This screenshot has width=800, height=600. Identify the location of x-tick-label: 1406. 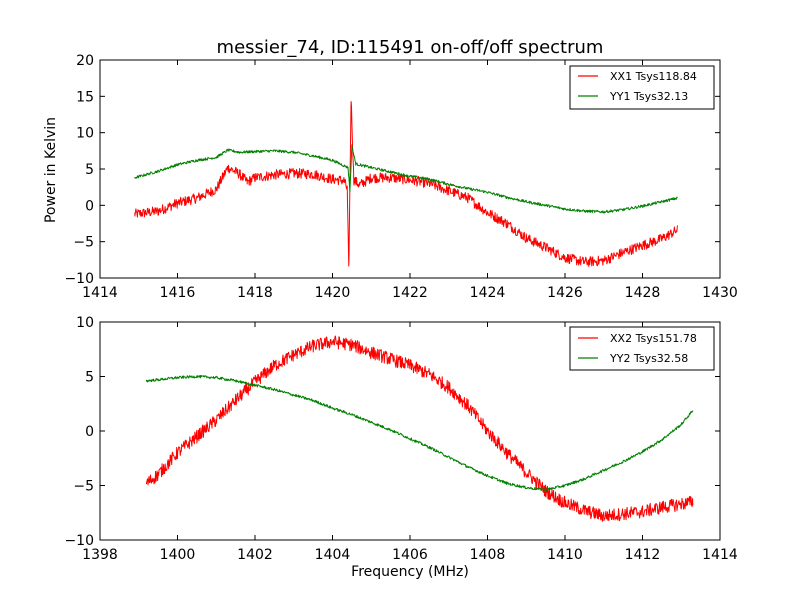
(410, 555).